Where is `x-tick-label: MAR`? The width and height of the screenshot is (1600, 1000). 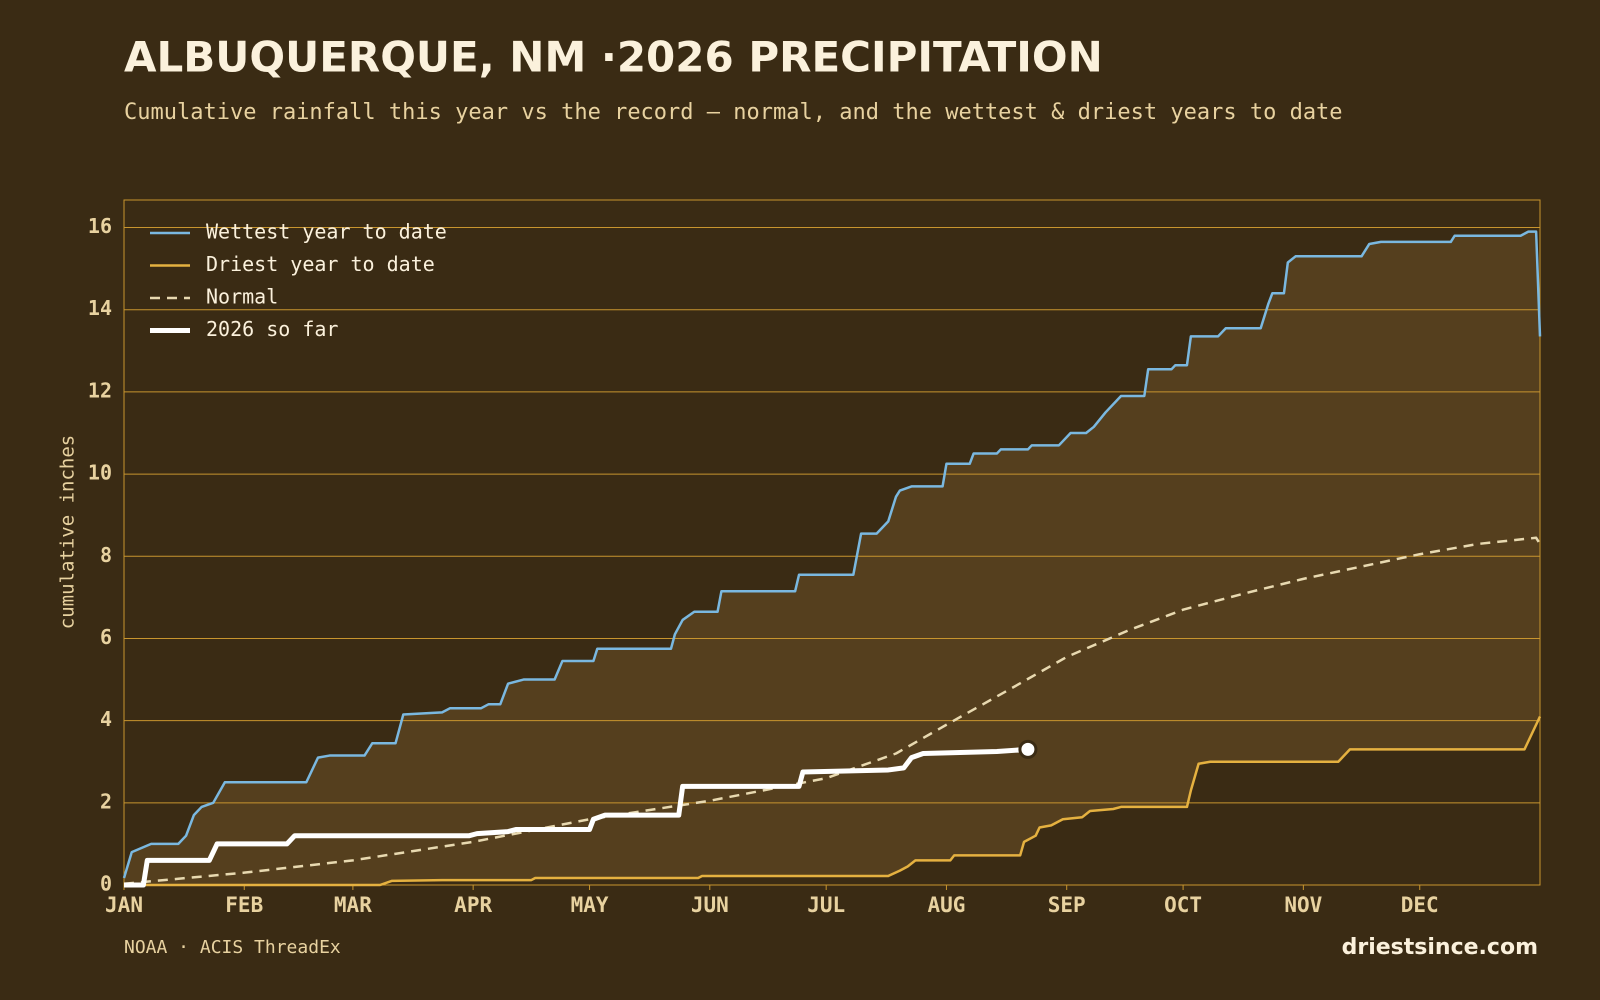 x-tick-label: MAR is located at coordinates (353, 905).